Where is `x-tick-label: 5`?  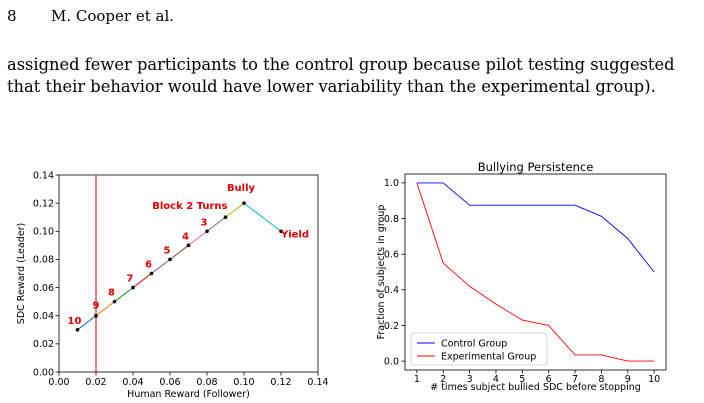 x-tick-label: 5 is located at coordinates (522, 379).